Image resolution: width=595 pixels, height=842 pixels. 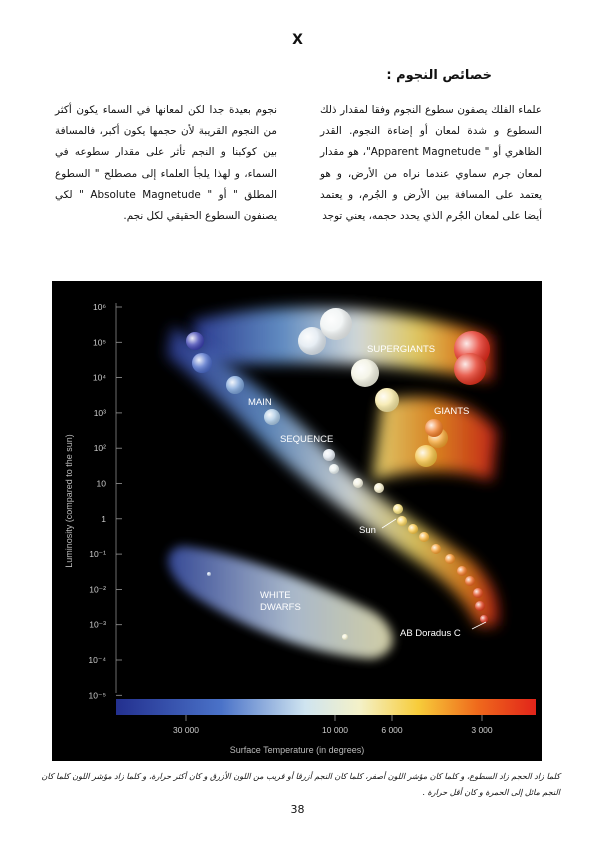 What do you see at coordinates (69, 501) in the screenshot?
I see `y-axis-label: Luminosity (compared to the sun)` at bounding box center [69, 501].